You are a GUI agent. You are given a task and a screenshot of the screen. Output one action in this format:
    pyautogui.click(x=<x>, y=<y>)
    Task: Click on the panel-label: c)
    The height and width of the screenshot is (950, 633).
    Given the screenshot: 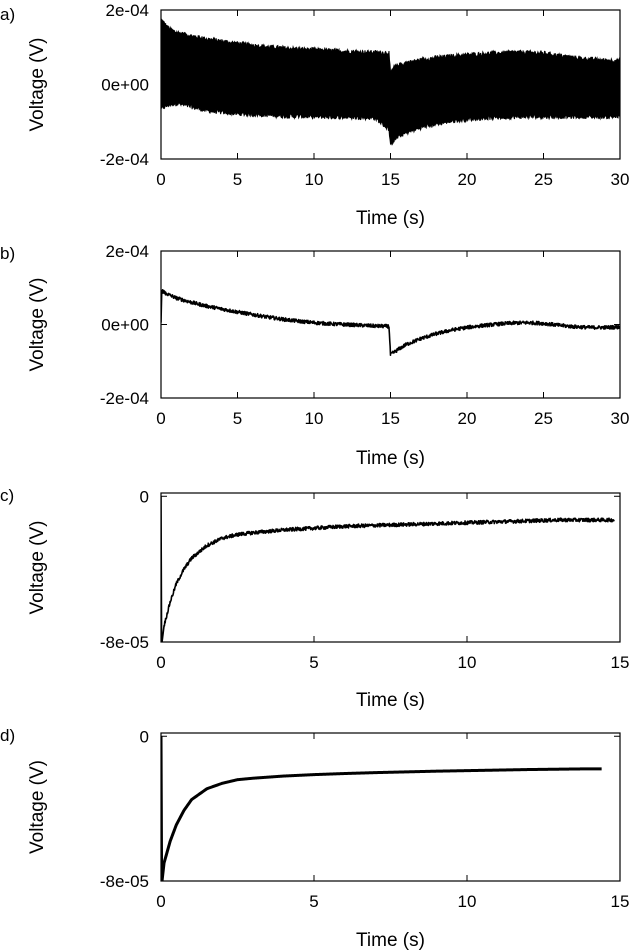 What is the action you would take?
    pyautogui.click(x=7, y=495)
    